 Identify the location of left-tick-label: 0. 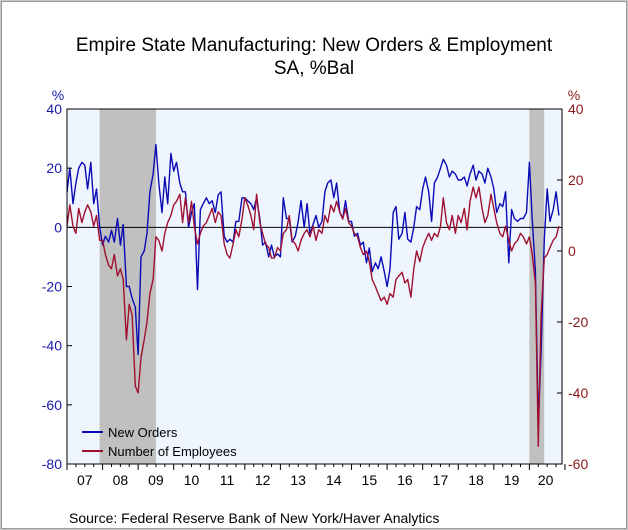
(58, 227).